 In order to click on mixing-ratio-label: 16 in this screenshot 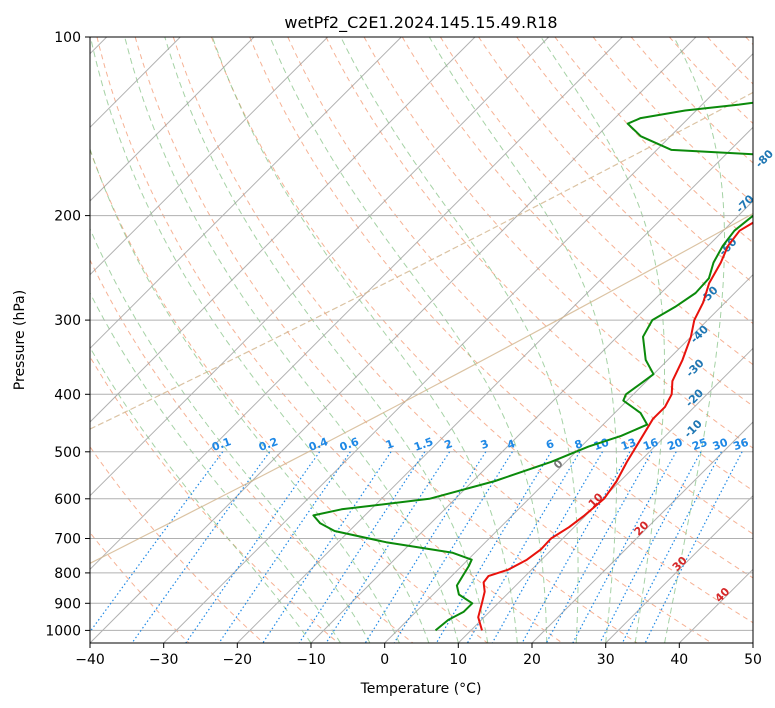, I will do `click(650, 445)`.